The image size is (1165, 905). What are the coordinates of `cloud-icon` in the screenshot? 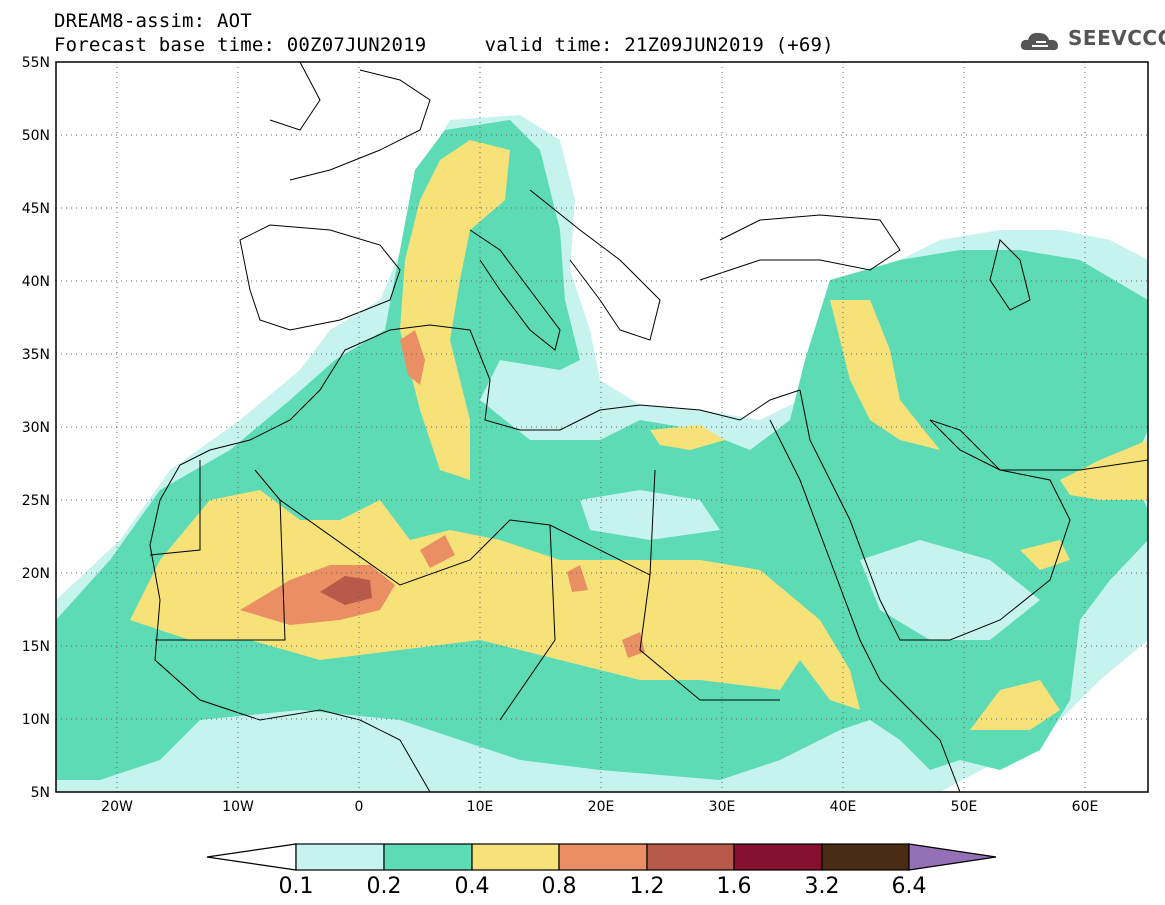 It's located at (1039, 41).